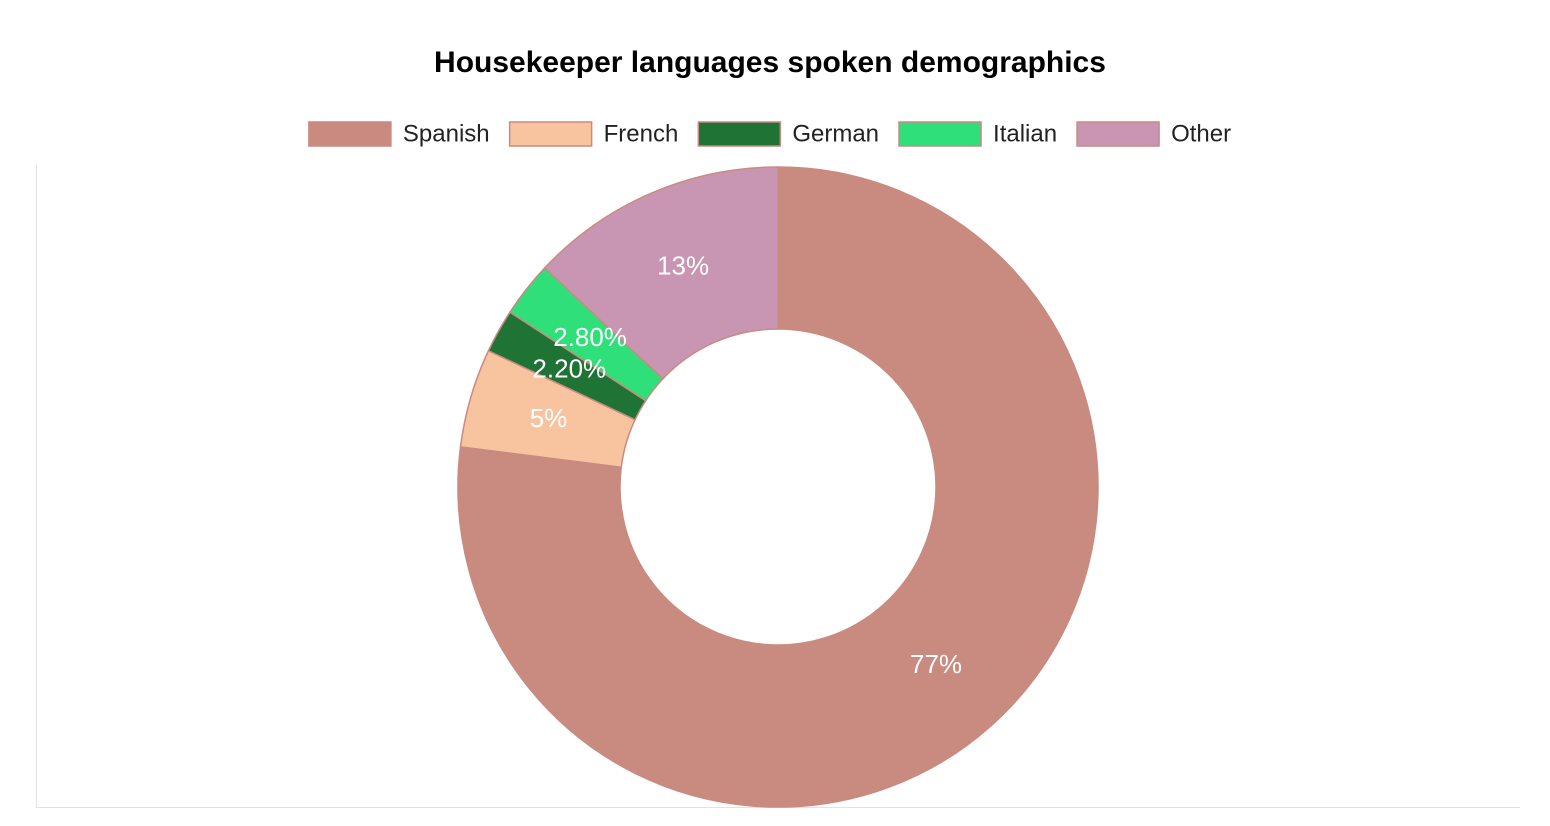 This screenshot has height=826, width=1550. I want to click on legend-label-french: French, so click(641, 133).